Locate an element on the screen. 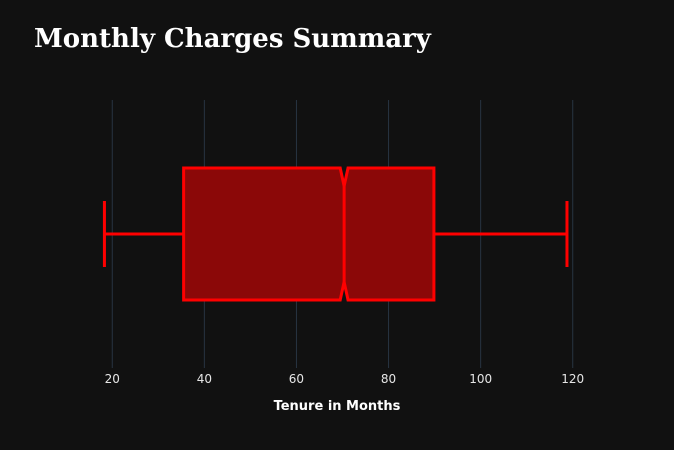  interquartile-box is located at coordinates (309, 234).